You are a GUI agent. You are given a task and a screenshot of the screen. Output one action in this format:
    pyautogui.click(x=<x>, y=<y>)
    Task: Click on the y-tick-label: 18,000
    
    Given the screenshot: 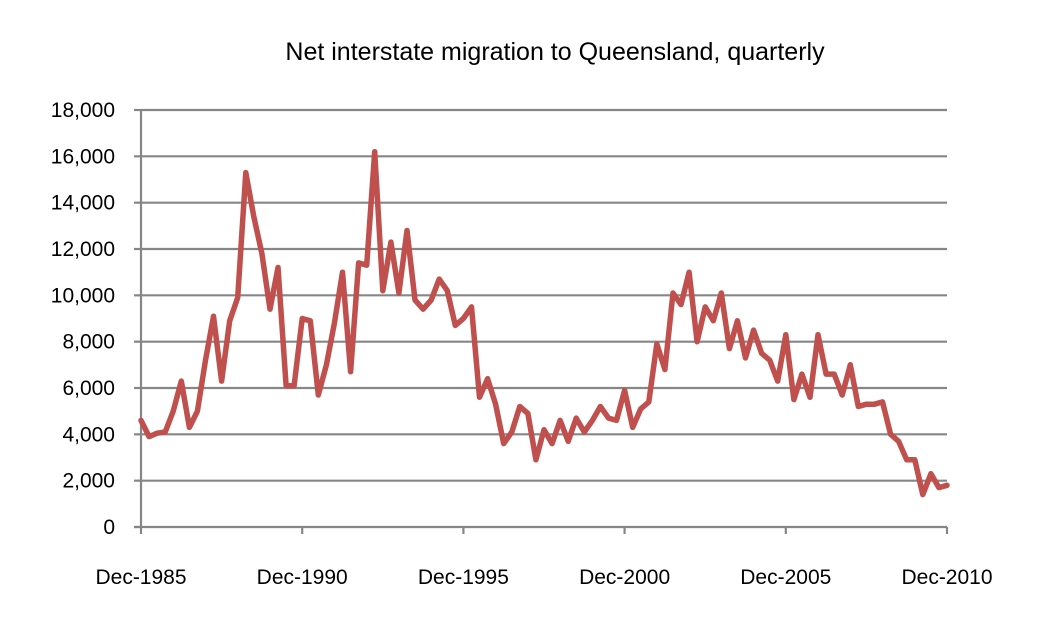 What is the action you would take?
    pyautogui.click(x=83, y=110)
    